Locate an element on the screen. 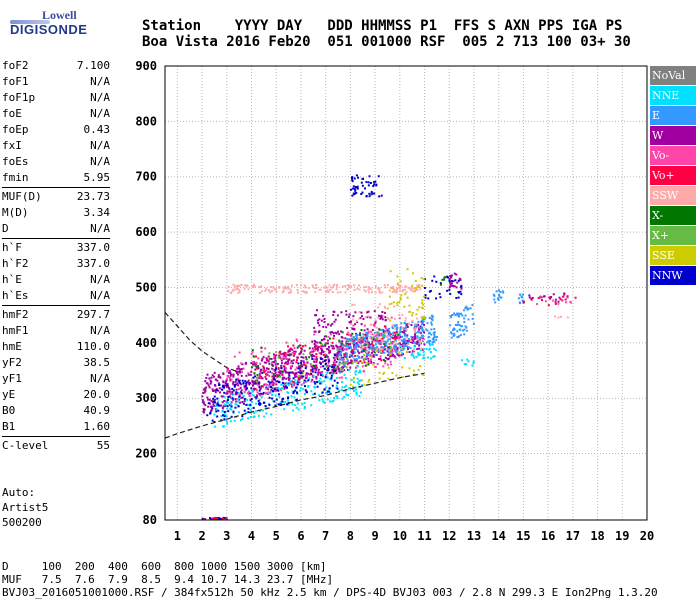 The image size is (700, 600). param-value: 297.7 is located at coordinates (93, 314).